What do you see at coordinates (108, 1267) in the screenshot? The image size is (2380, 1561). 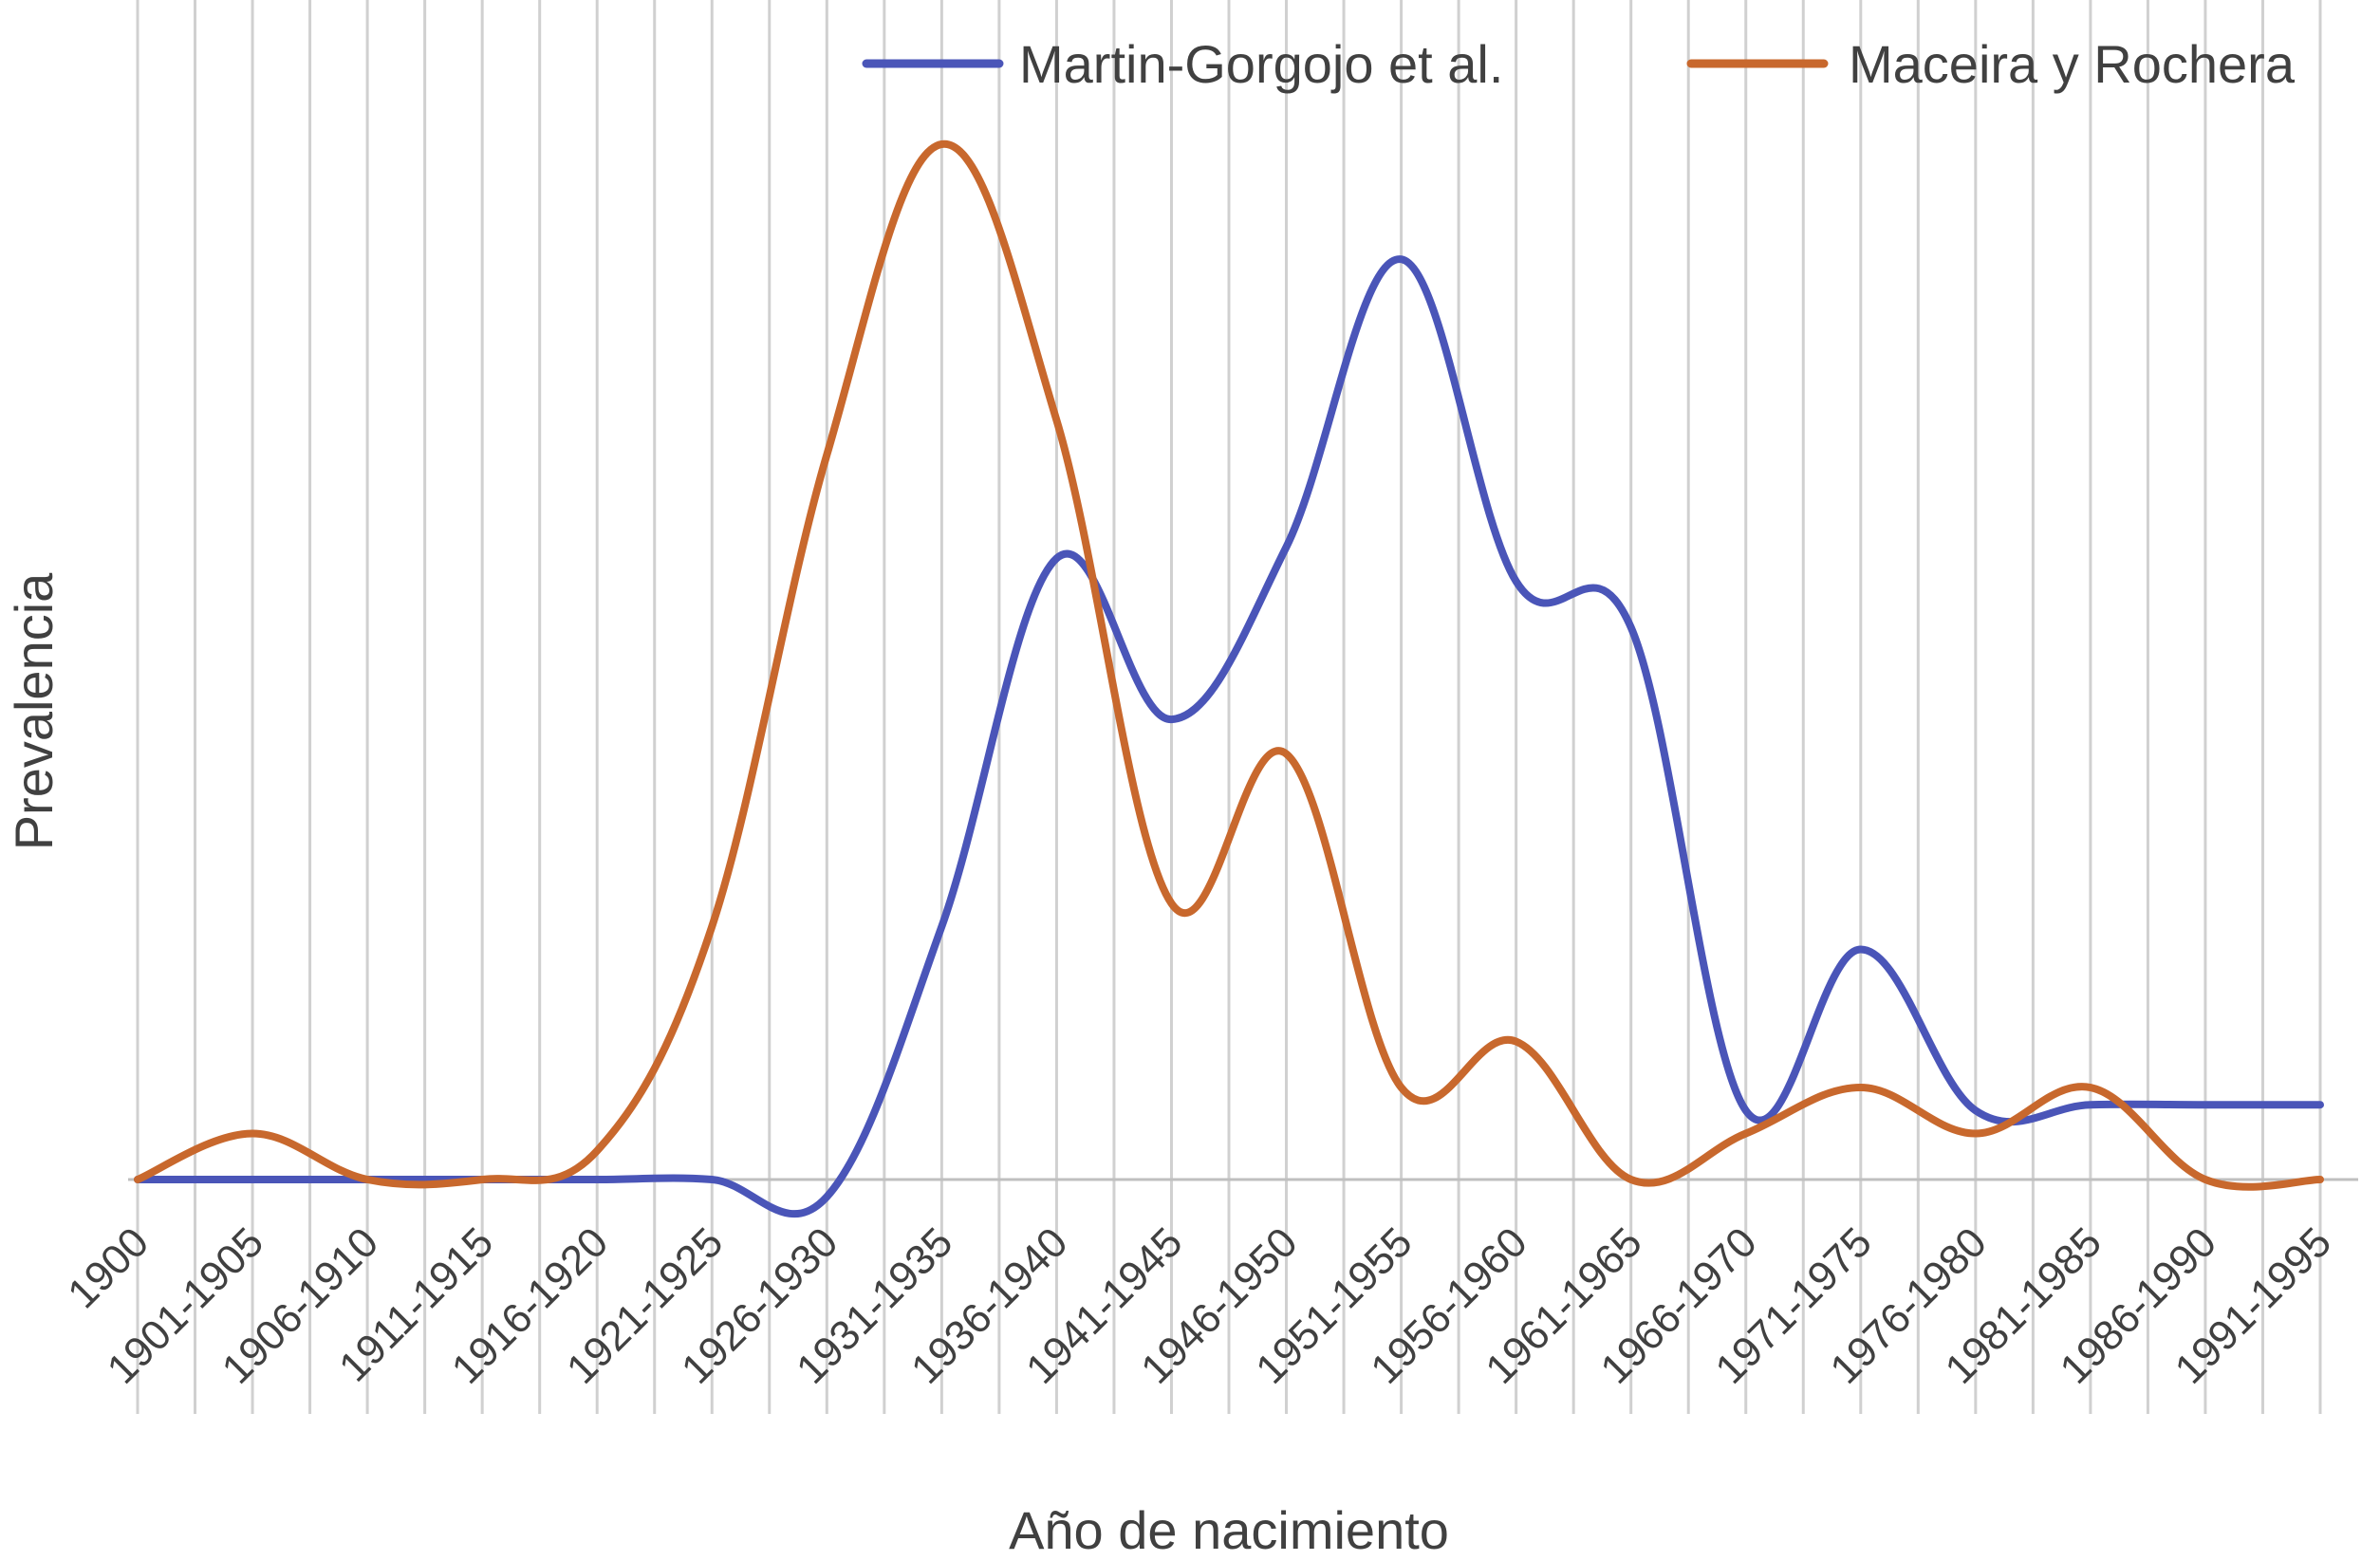 I see `x-tick-label: 1900` at bounding box center [108, 1267].